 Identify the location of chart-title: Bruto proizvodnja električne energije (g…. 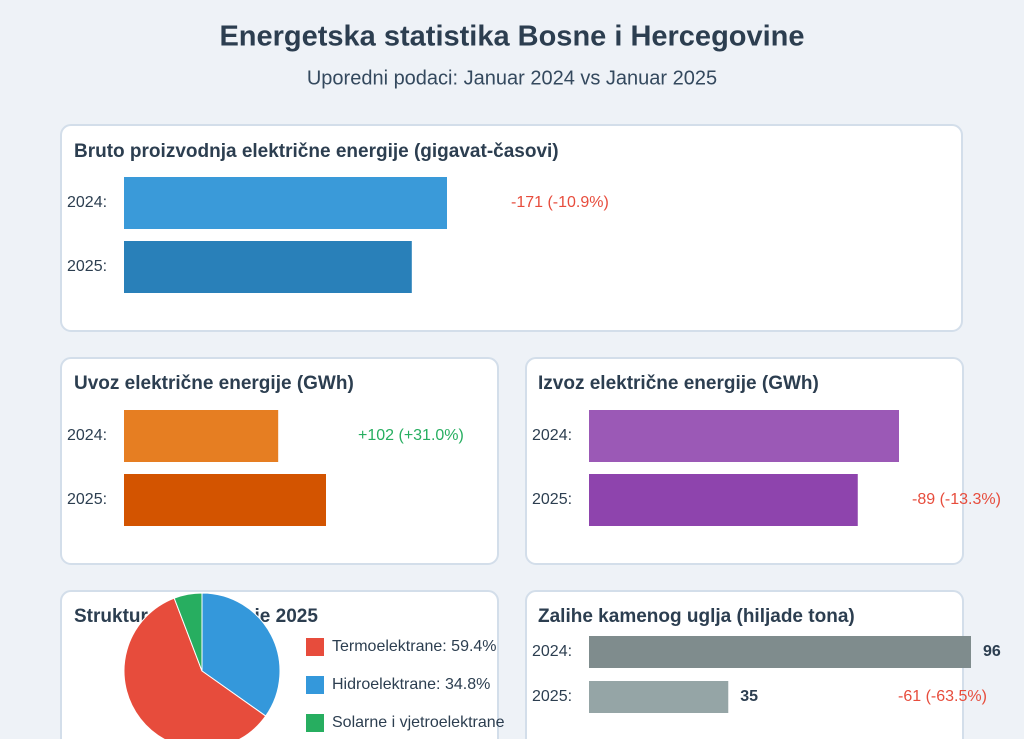
(316, 151).